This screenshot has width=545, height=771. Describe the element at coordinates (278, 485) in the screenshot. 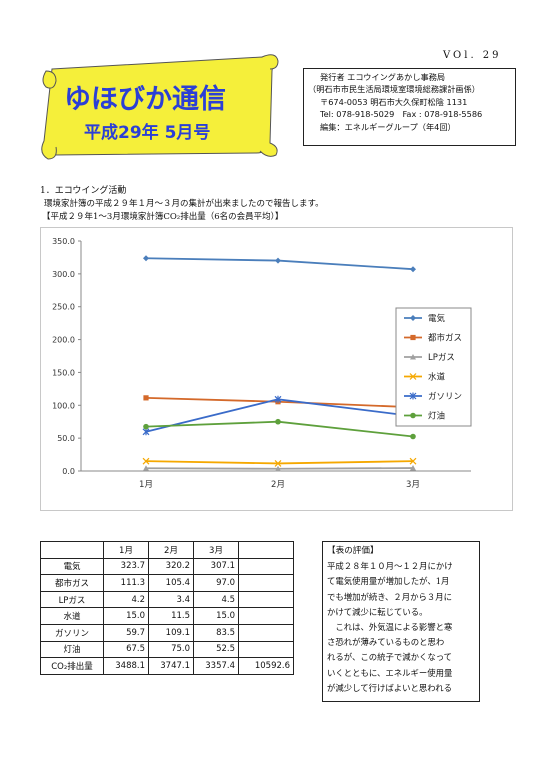

I see `x-tick-label: 2月` at that location.